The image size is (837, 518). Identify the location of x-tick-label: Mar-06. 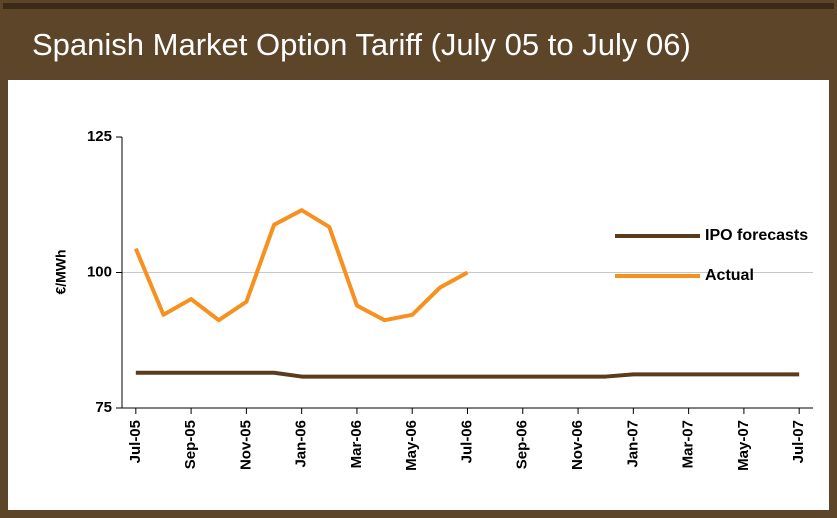
(356, 444).